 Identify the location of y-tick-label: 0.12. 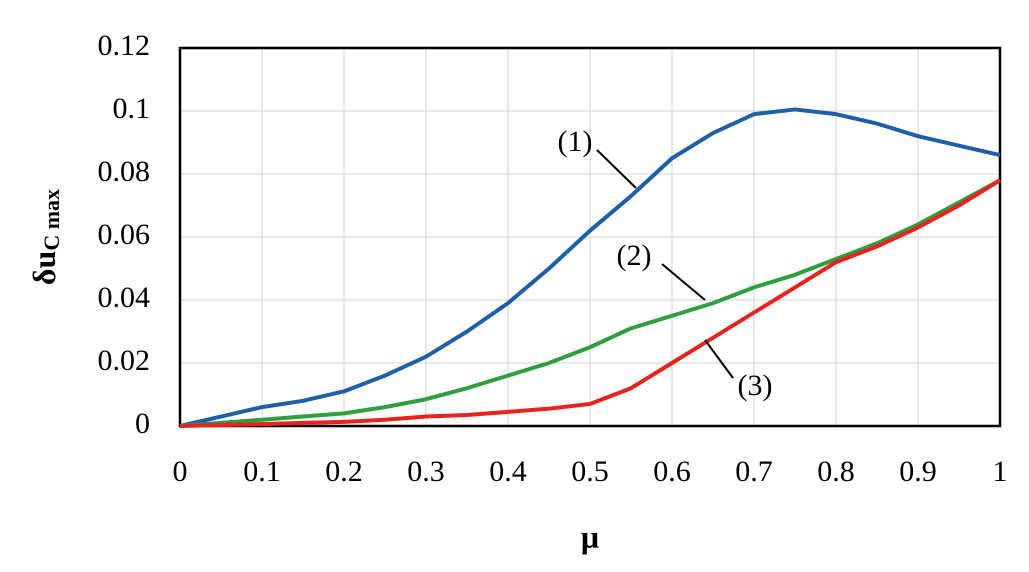
(124, 45).